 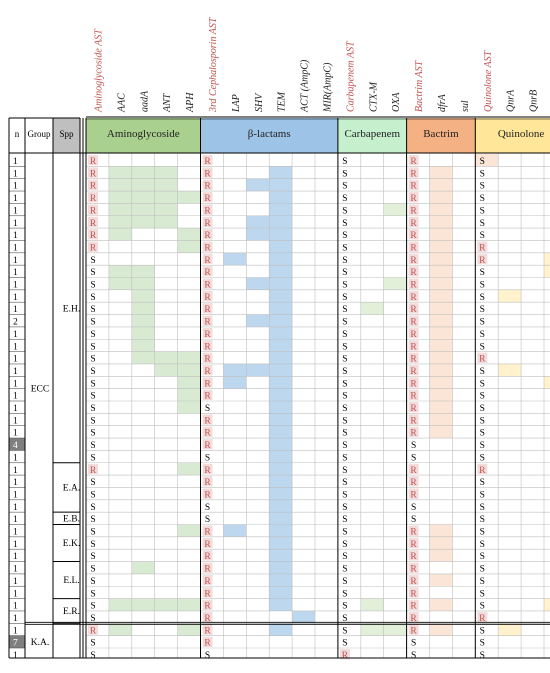 What do you see at coordinates (372, 134) in the screenshot?
I see `category-label: Carbapenem` at bounding box center [372, 134].